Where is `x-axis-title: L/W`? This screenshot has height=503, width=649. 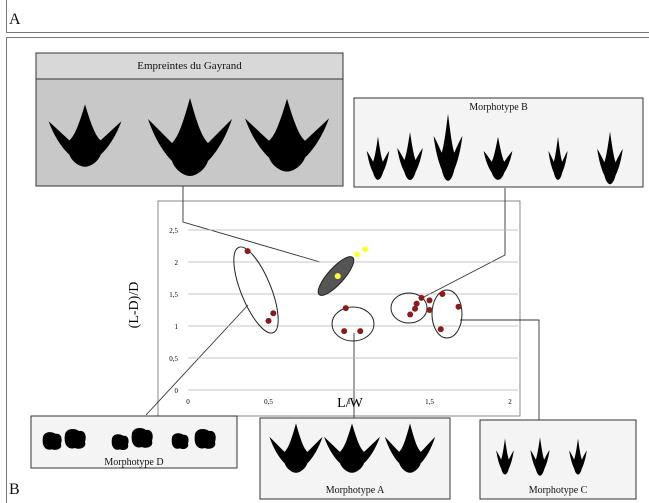
x-axis-title: L/W is located at coordinates (350, 403).